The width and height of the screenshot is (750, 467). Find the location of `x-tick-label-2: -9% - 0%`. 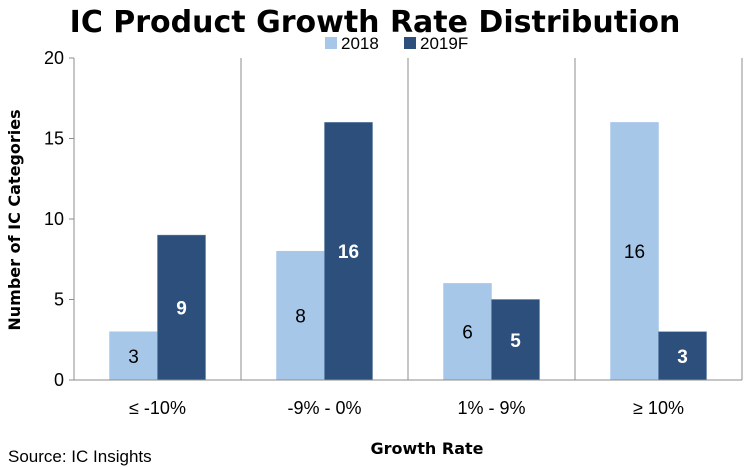

x-tick-label-2: -9% - 0% is located at coordinates (324, 408).